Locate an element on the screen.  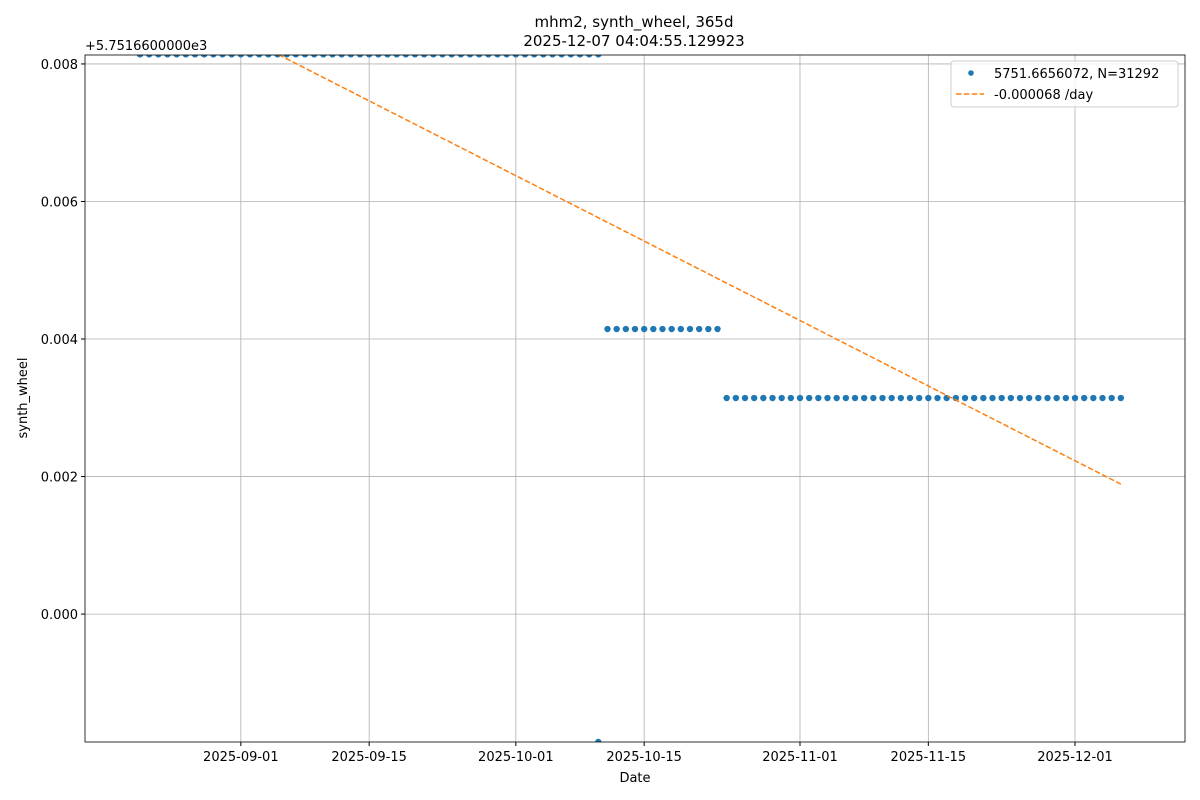
x-tick-label: 2025-12-01 is located at coordinates (1075, 757).